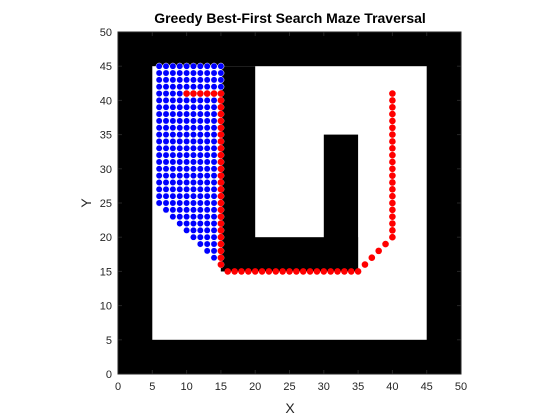 The width and height of the screenshot is (560, 420). What do you see at coordinates (109, 375) in the screenshot?
I see `y-tick-label-0: 0` at bounding box center [109, 375].